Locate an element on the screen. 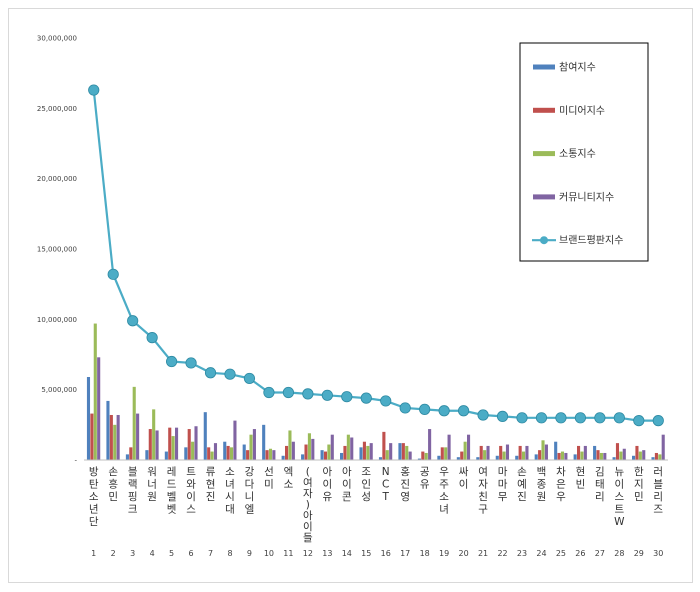 The height and width of the screenshot is (592, 700). rank-label: 24 is located at coordinates (541, 553).